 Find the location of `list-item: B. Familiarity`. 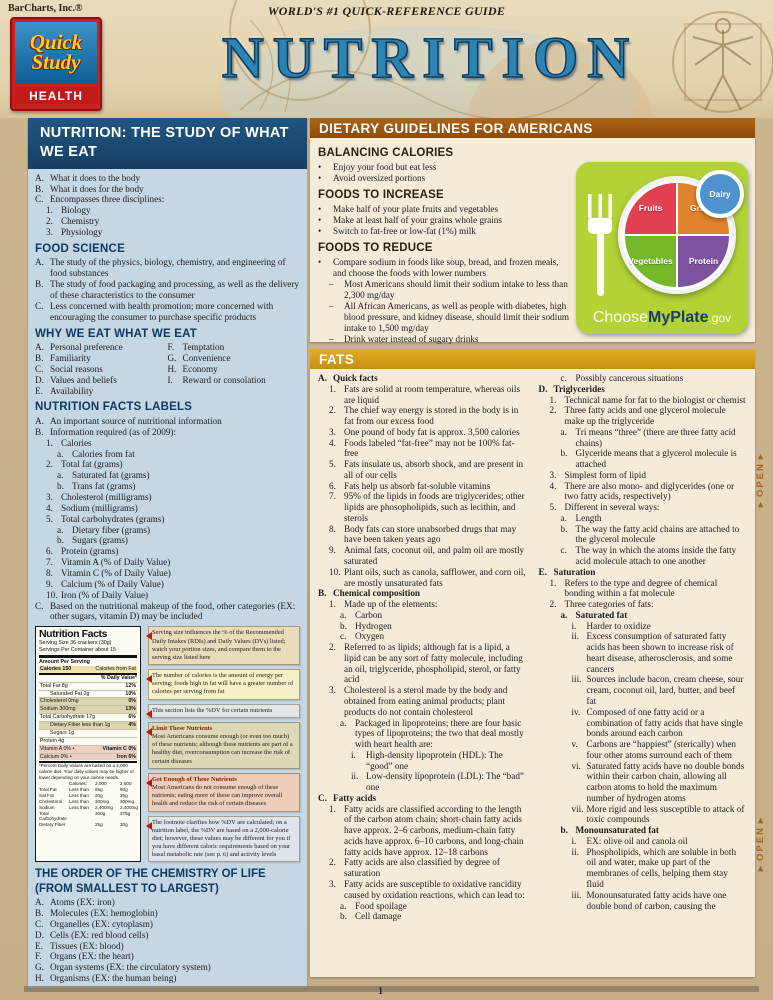

list-item: B. Familiarity is located at coordinates (63, 357).